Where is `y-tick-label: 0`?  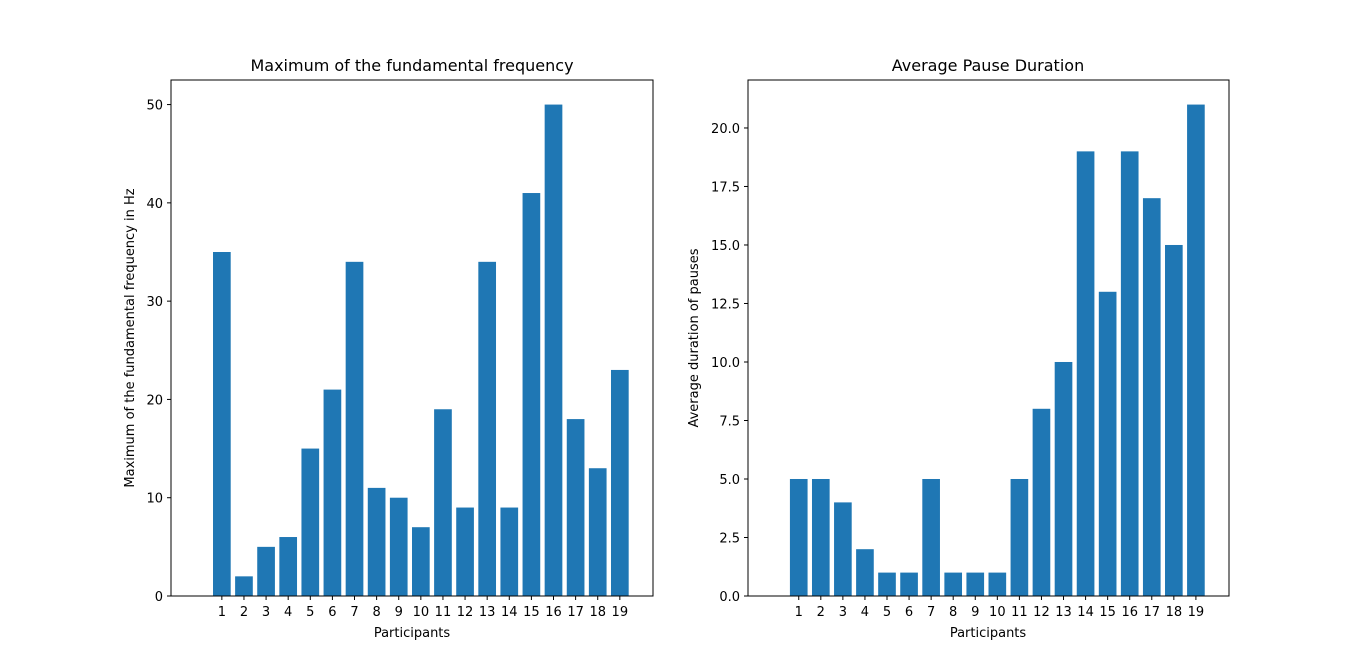
y-tick-label: 0 is located at coordinates (159, 597).